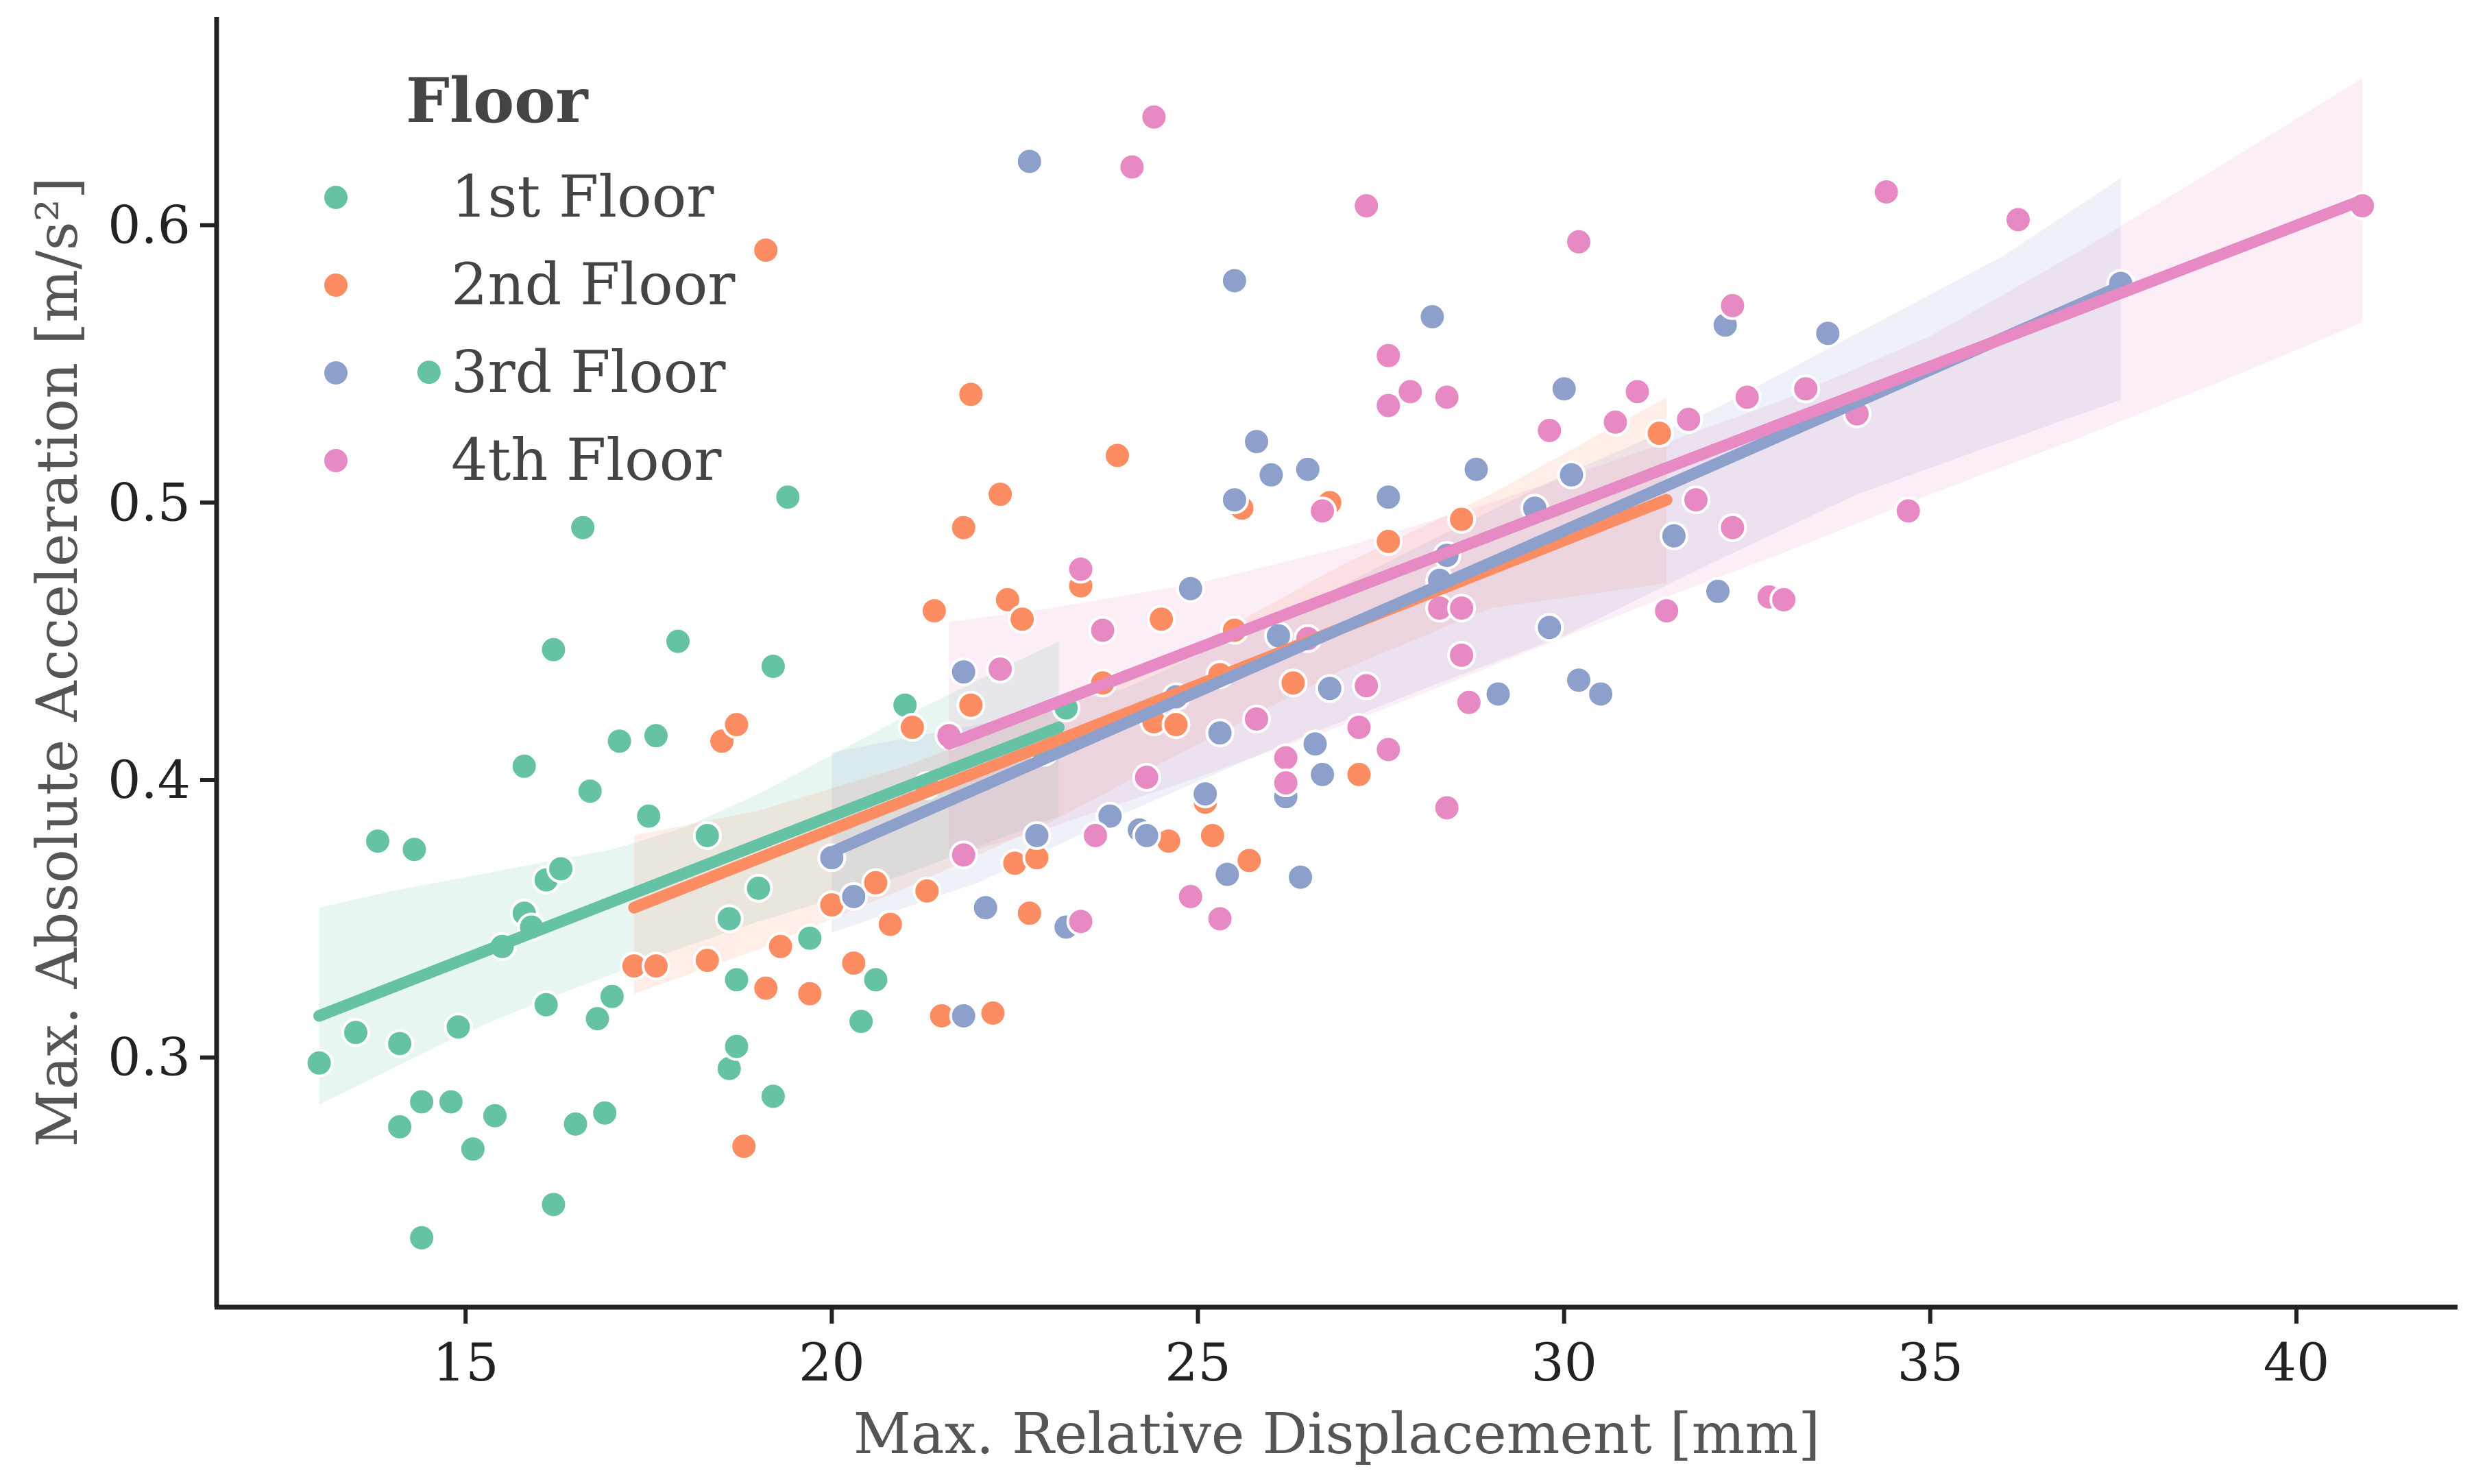 The height and width of the screenshot is (1484, 2474). I want to click on 1st-floor-point-40, so click(788, 497).